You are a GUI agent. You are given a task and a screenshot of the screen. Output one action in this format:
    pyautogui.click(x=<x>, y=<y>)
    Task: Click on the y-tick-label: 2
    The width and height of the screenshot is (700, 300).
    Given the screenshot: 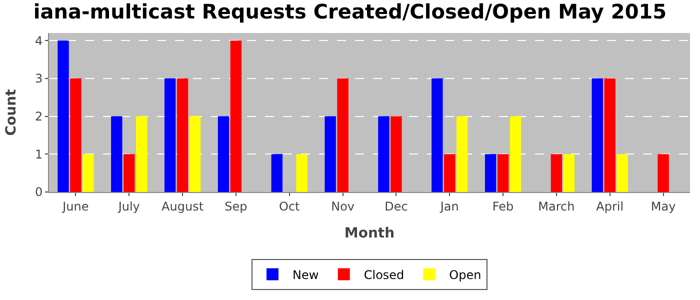 What is the action you would take?
    pyautogui.click(x=38, y=116)
    